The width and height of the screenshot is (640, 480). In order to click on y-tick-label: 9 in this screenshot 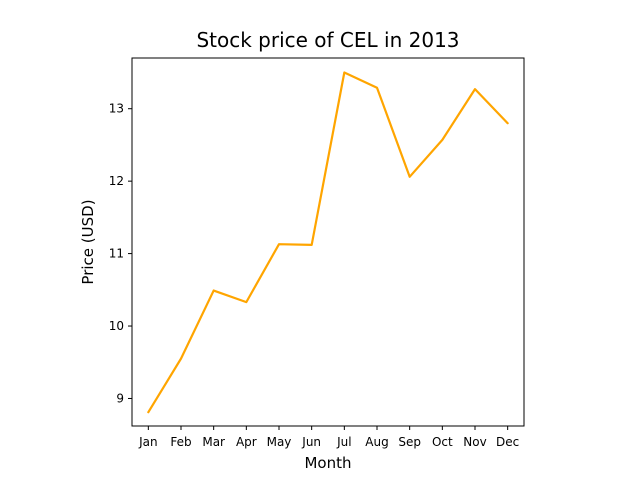, I will do `click(120, 398)`.